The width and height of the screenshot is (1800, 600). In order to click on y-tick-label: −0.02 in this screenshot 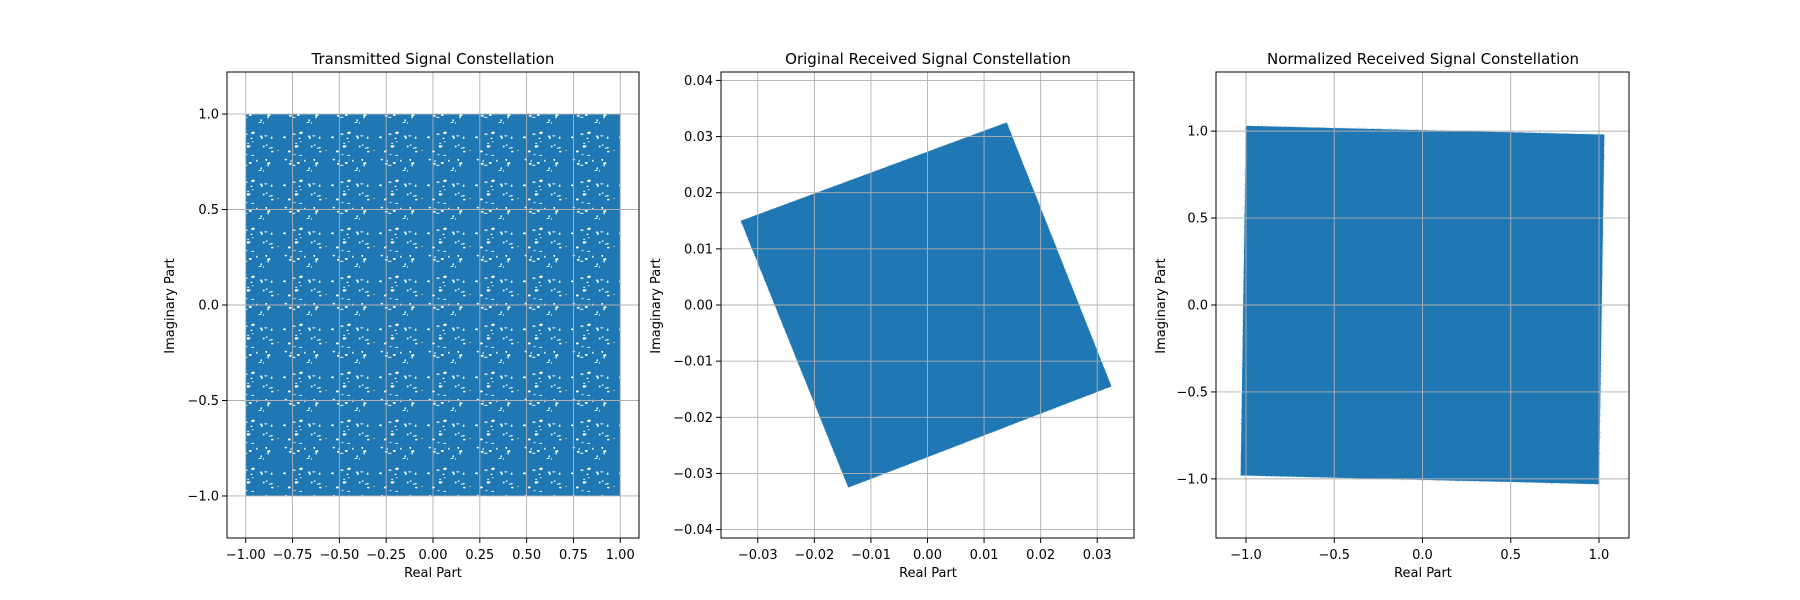, I will do `click(693, 418)`.